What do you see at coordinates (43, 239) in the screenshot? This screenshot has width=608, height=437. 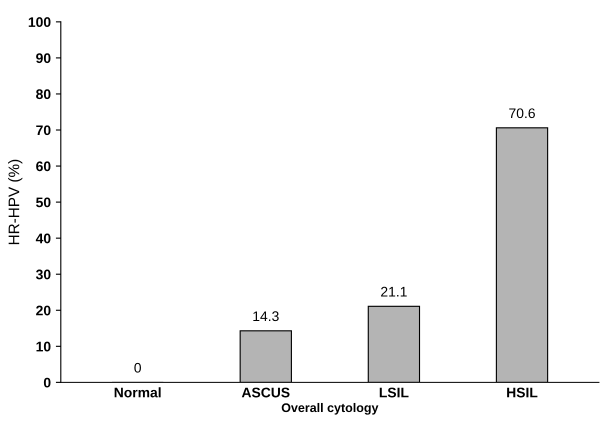 I see `y-tick-label: 40` at bounding box center [43, 239].